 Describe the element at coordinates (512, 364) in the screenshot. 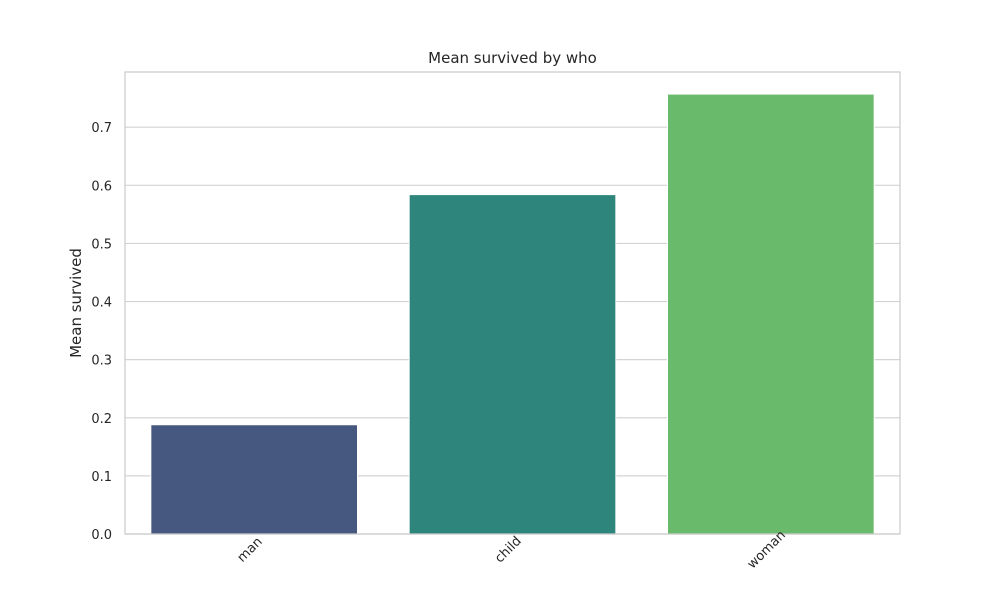

I see `bar-child` at that location.